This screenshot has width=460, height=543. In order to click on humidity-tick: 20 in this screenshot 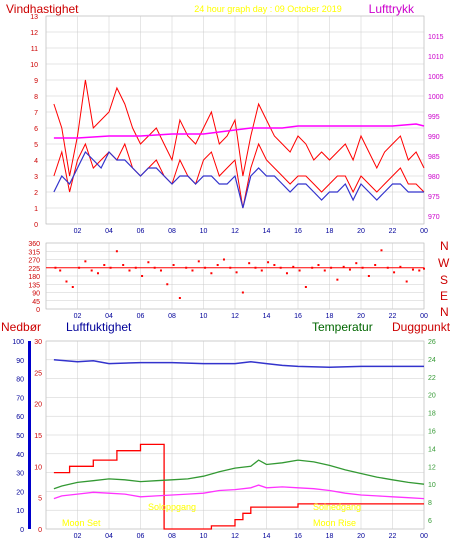, I will do `click(38, 405)`.